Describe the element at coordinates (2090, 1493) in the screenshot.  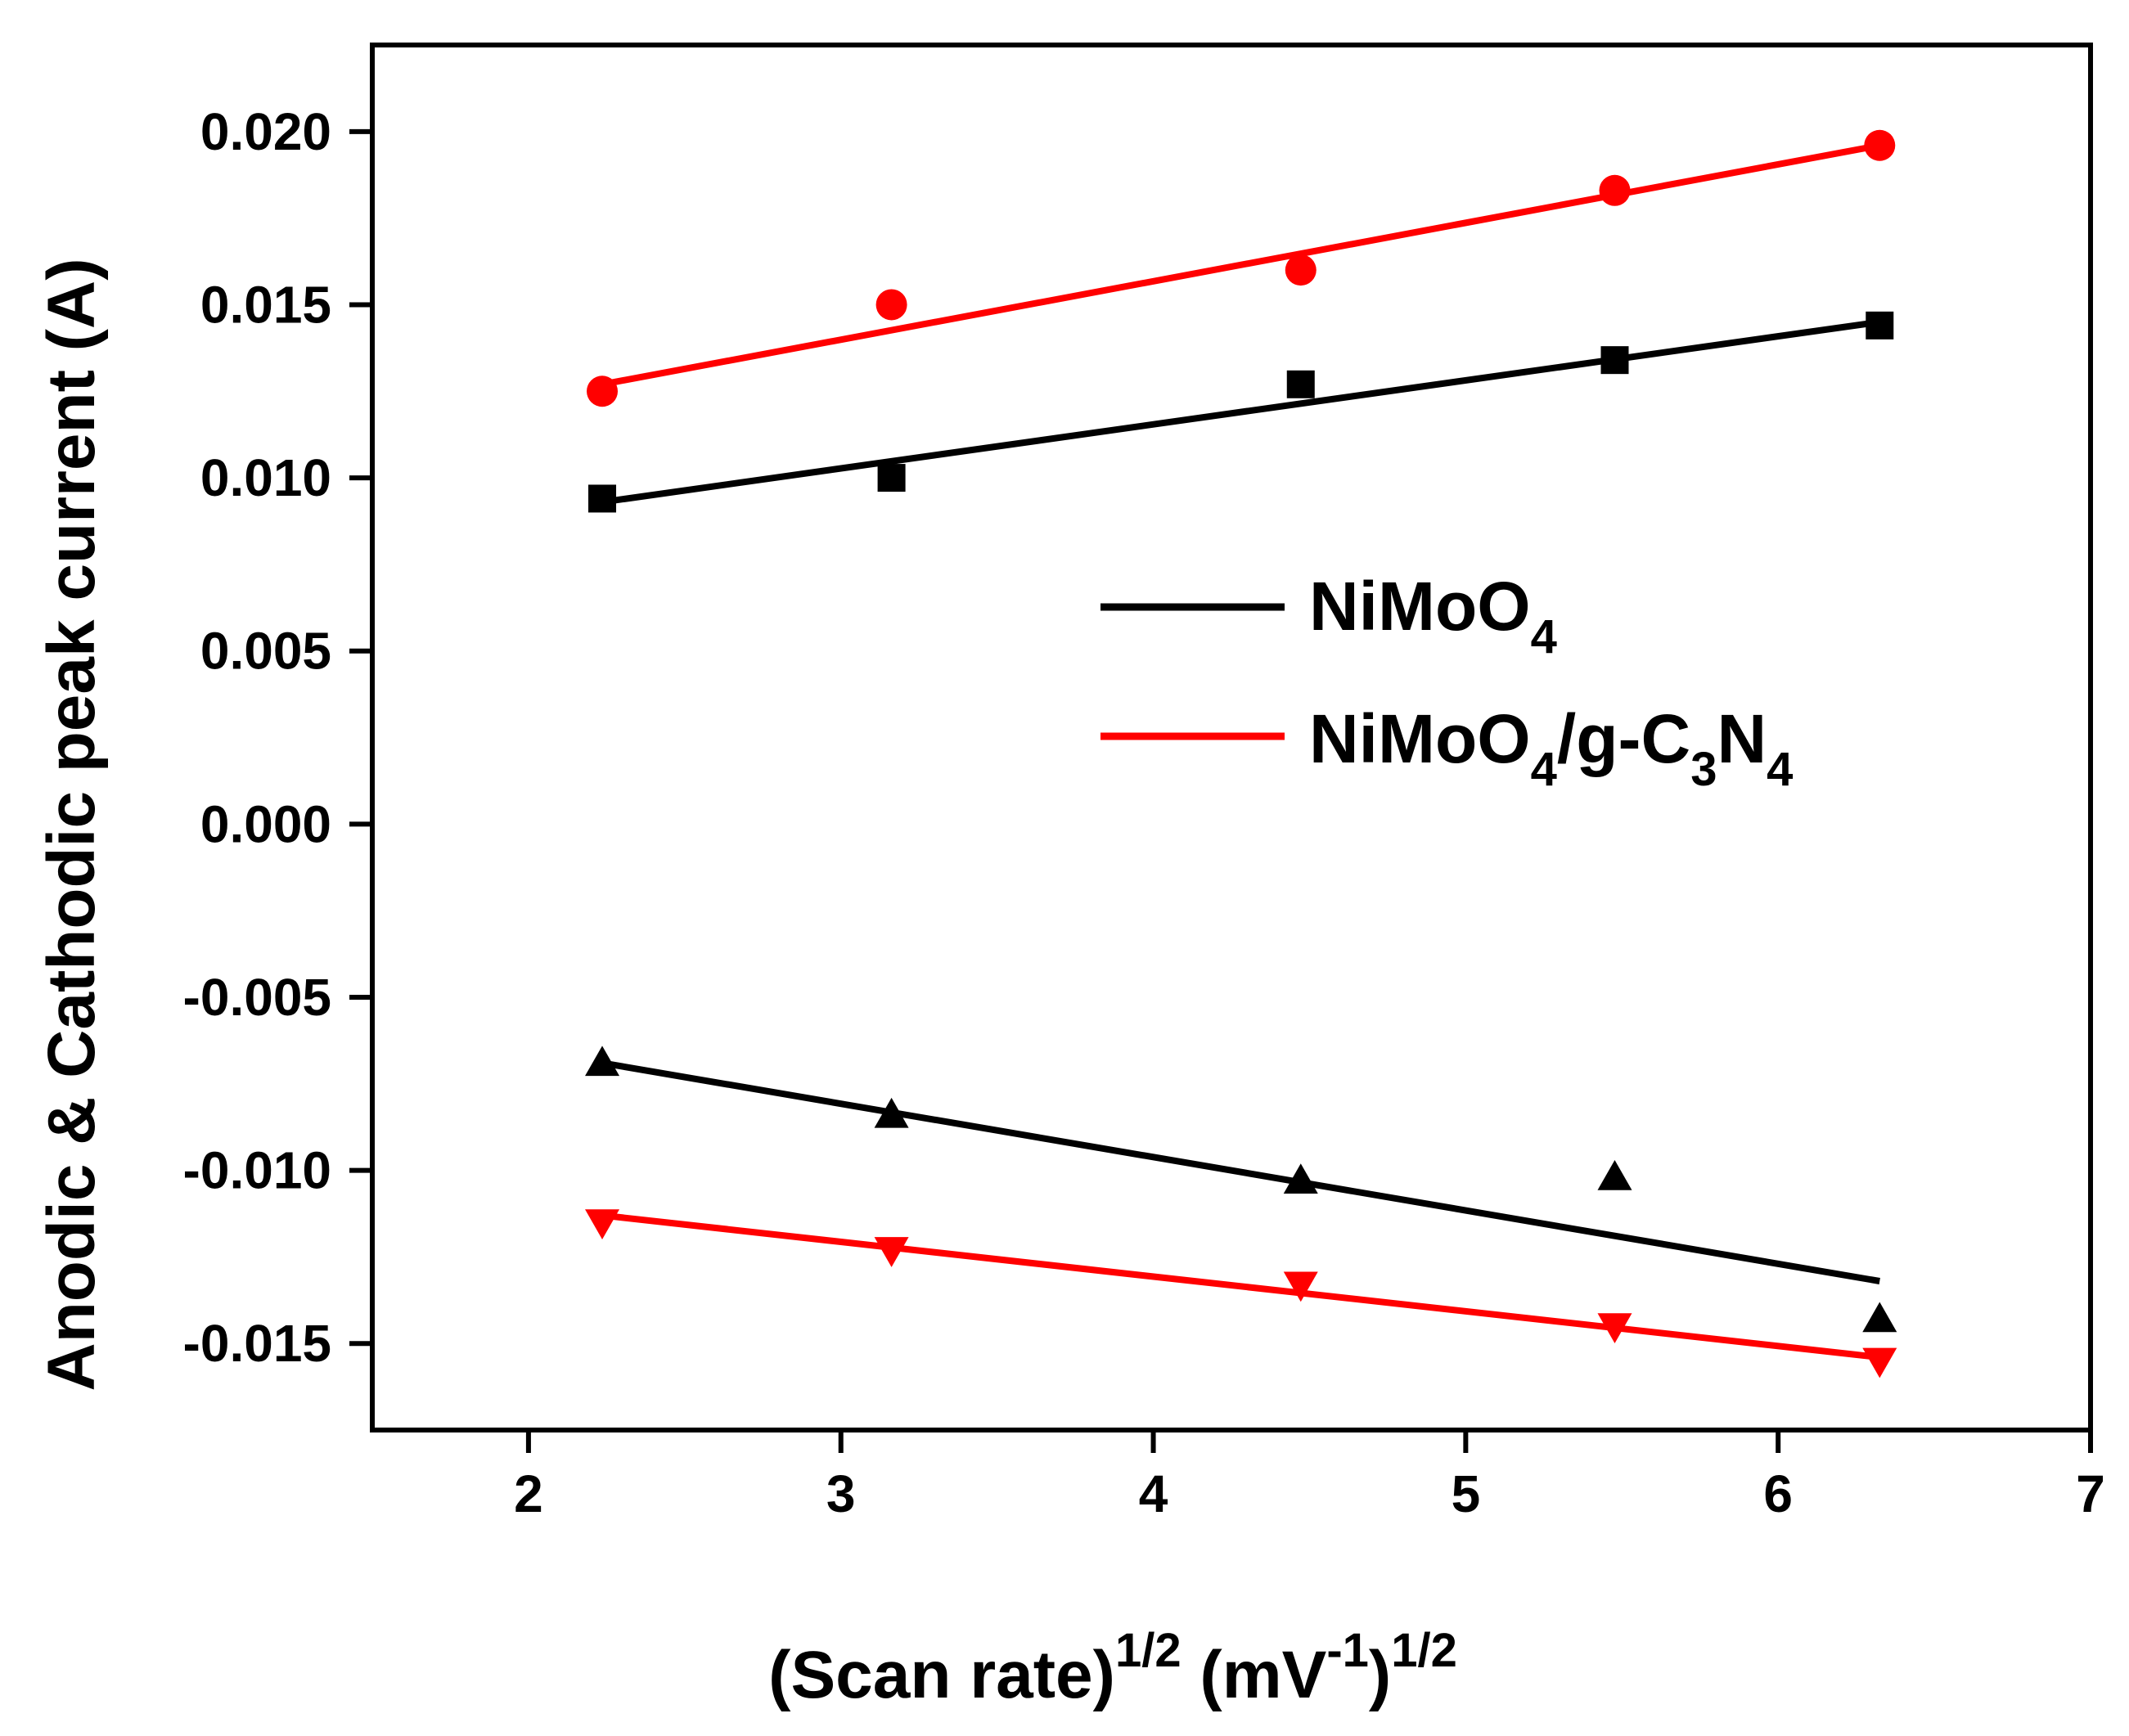
I see `x-tick-label: 7` at that location.